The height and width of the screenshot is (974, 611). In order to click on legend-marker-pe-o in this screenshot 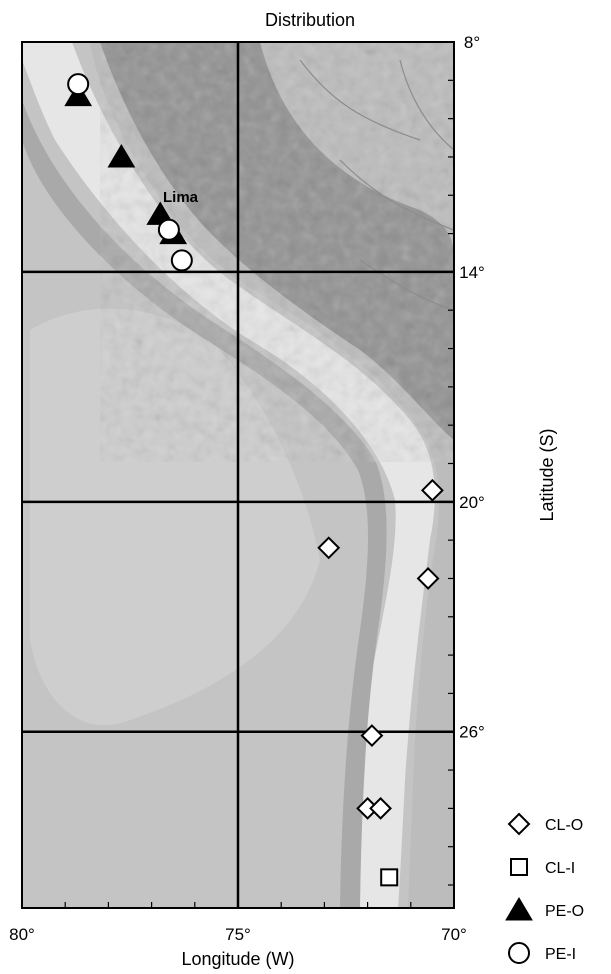, I will do `click(519, 909)`.